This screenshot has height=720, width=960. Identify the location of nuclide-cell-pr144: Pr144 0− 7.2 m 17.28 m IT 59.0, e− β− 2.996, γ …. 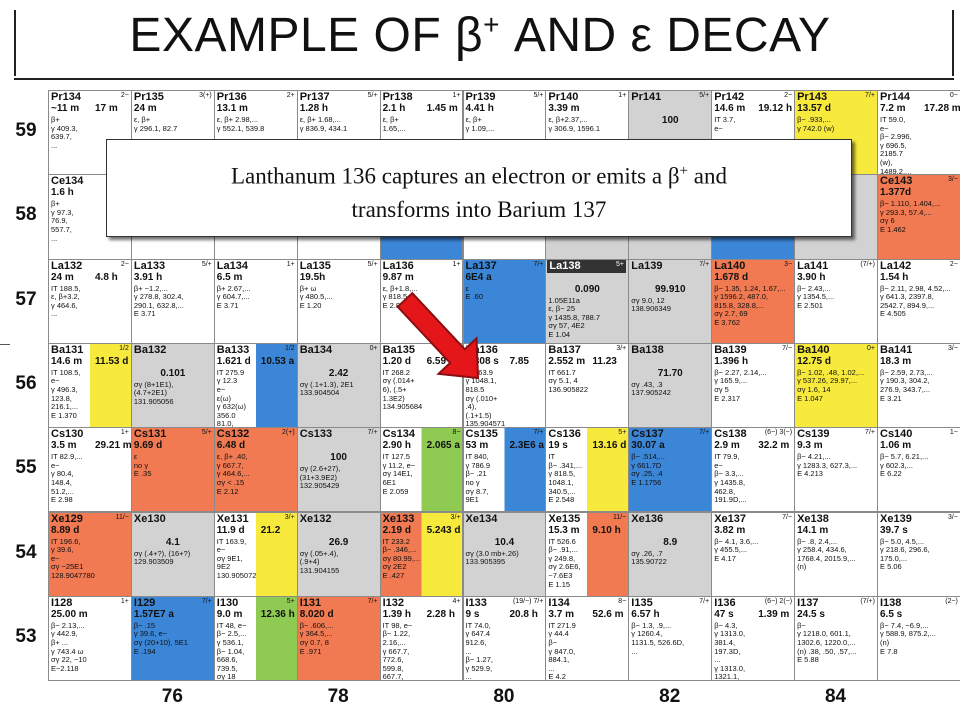
(918, 133).